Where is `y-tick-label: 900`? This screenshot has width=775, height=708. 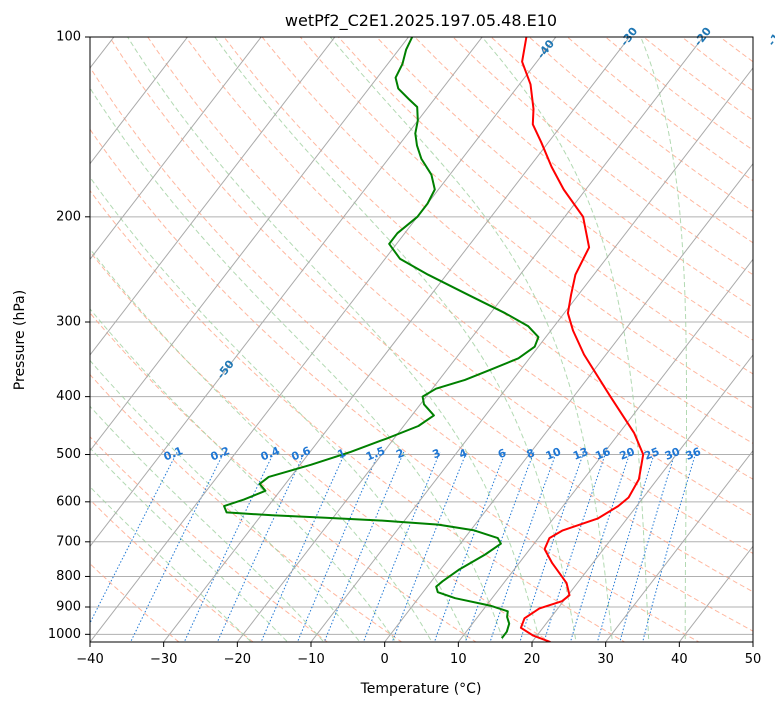
y-tick-label: 900 is located at coordinates (68, 606).